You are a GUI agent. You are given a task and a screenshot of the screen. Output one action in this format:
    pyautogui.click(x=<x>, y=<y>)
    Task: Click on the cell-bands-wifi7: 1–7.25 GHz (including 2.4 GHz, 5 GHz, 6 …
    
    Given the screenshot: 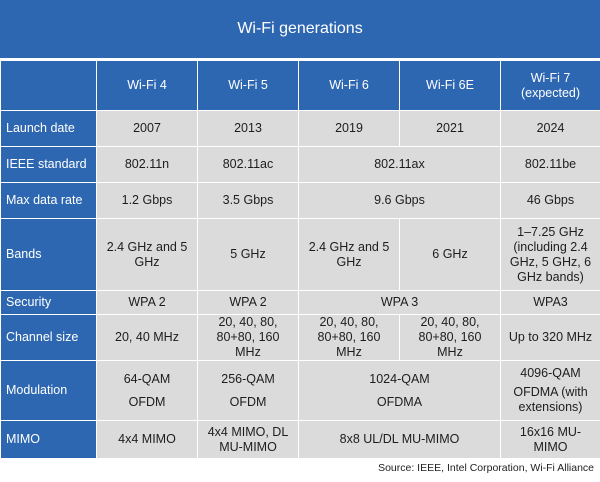 What is the action you would take?
    pyautogui.click(x=550, y=254)
    